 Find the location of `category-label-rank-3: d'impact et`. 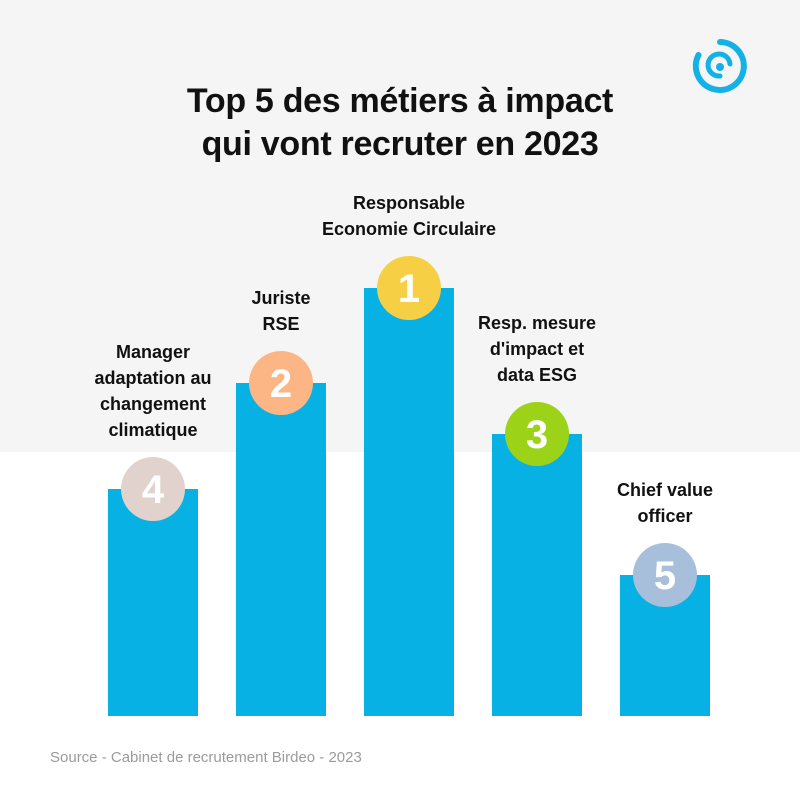

category-label-rank-3: d'impact et is located at coordinates (537, 349).